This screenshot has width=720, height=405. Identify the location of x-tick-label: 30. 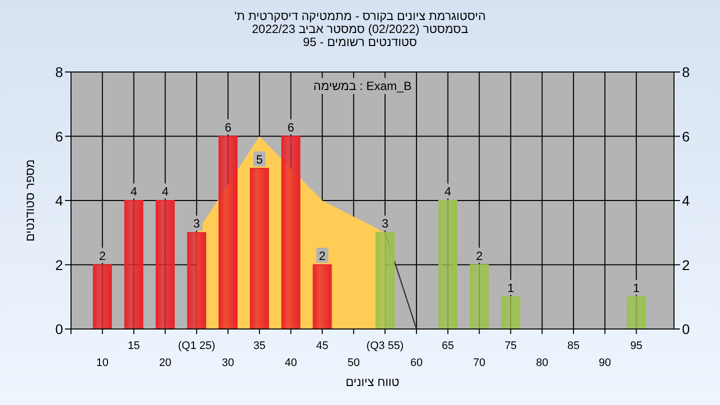
(228, 363).